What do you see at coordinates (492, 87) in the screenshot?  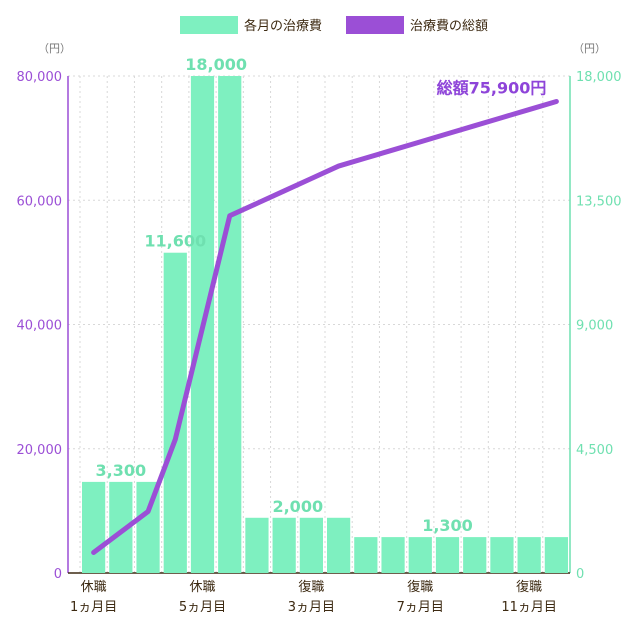 I see `total-label: 総額75,900円` at bounding box center [492, 87].